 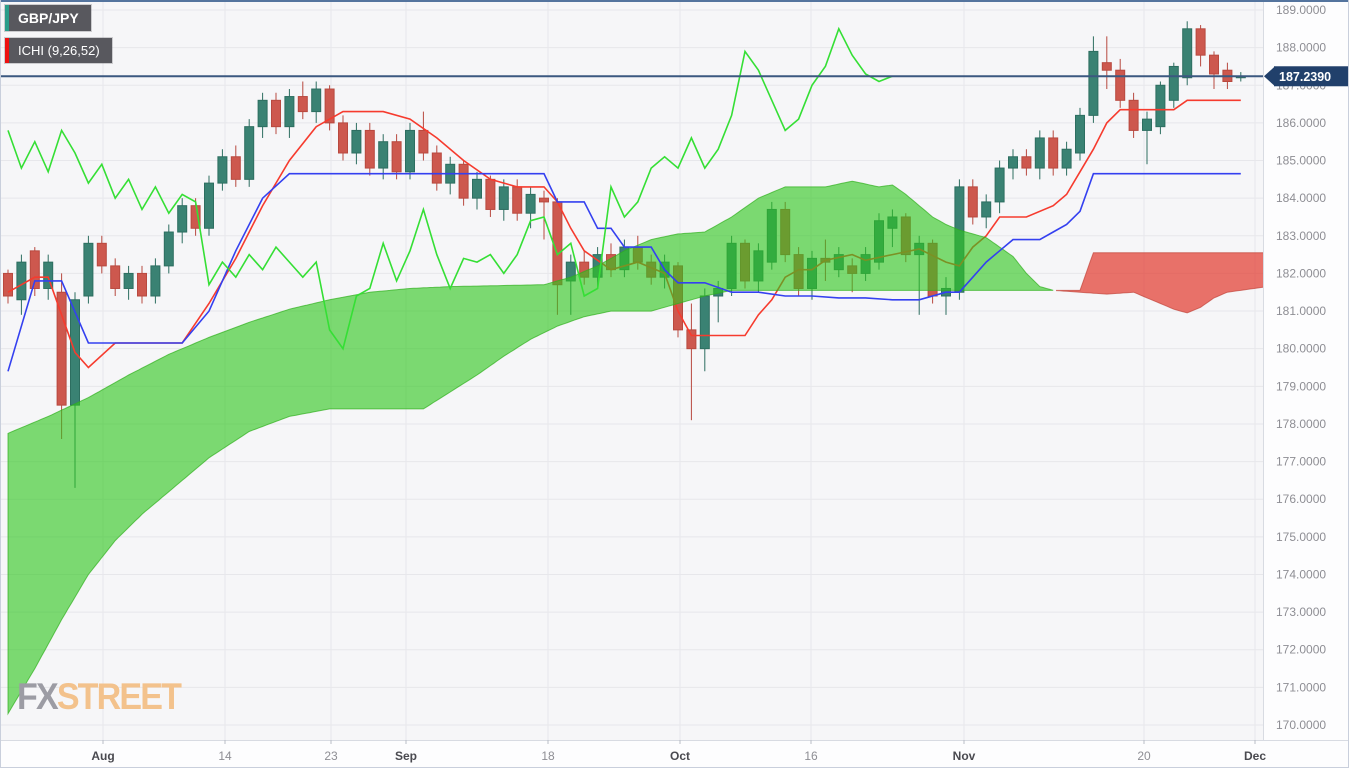 I want to click on current-price-badge-label: 187.2390, so click(x=1305, y=77).